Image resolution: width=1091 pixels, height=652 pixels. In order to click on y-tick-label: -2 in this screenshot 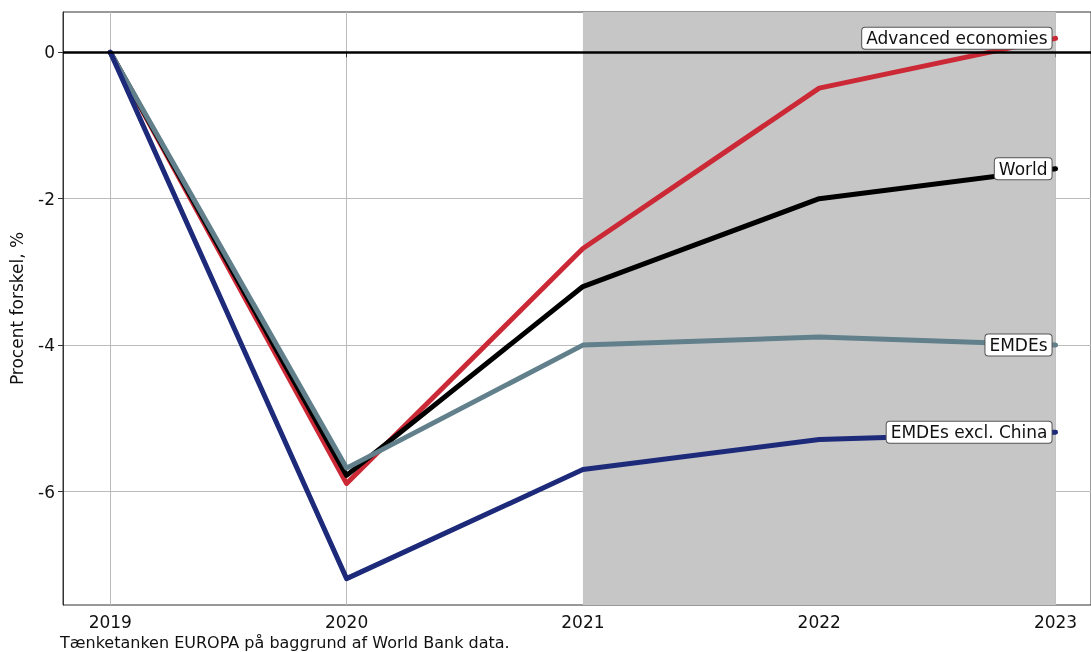, I will do `click(46, 198)`.